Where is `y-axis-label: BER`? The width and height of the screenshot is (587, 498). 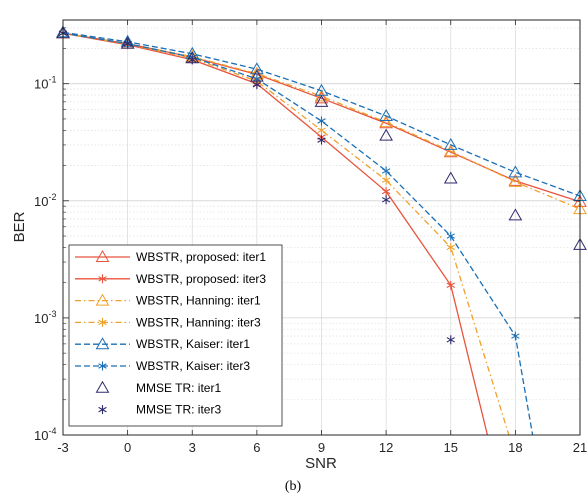
y-axis-label: BER is located at coordinates (19, 226).